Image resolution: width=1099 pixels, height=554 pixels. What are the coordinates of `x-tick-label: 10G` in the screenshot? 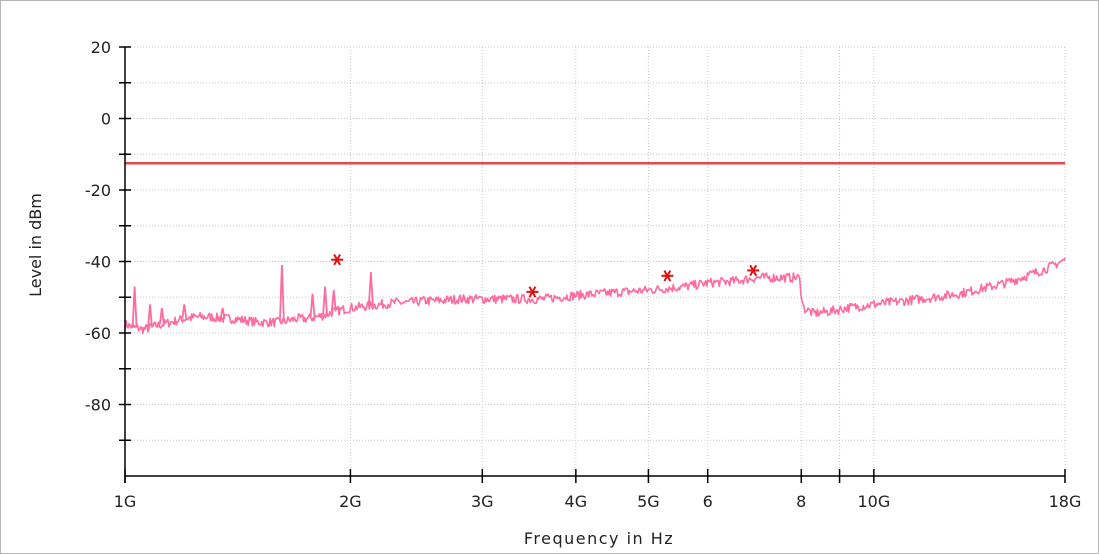 It's located at (873, 501).